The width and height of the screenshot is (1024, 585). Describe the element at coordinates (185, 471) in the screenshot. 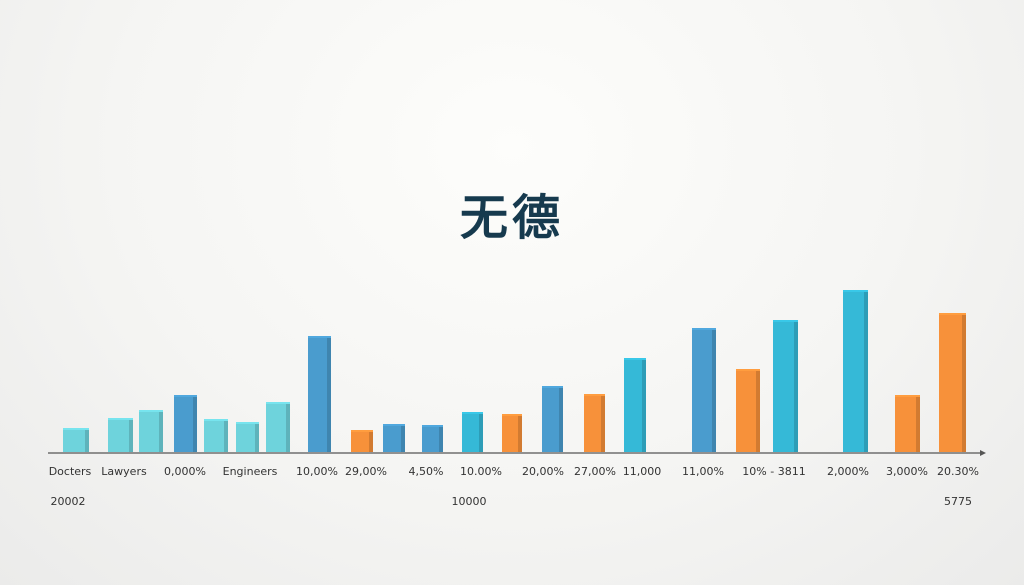

I see `tick-label: 0,000%` at that location.